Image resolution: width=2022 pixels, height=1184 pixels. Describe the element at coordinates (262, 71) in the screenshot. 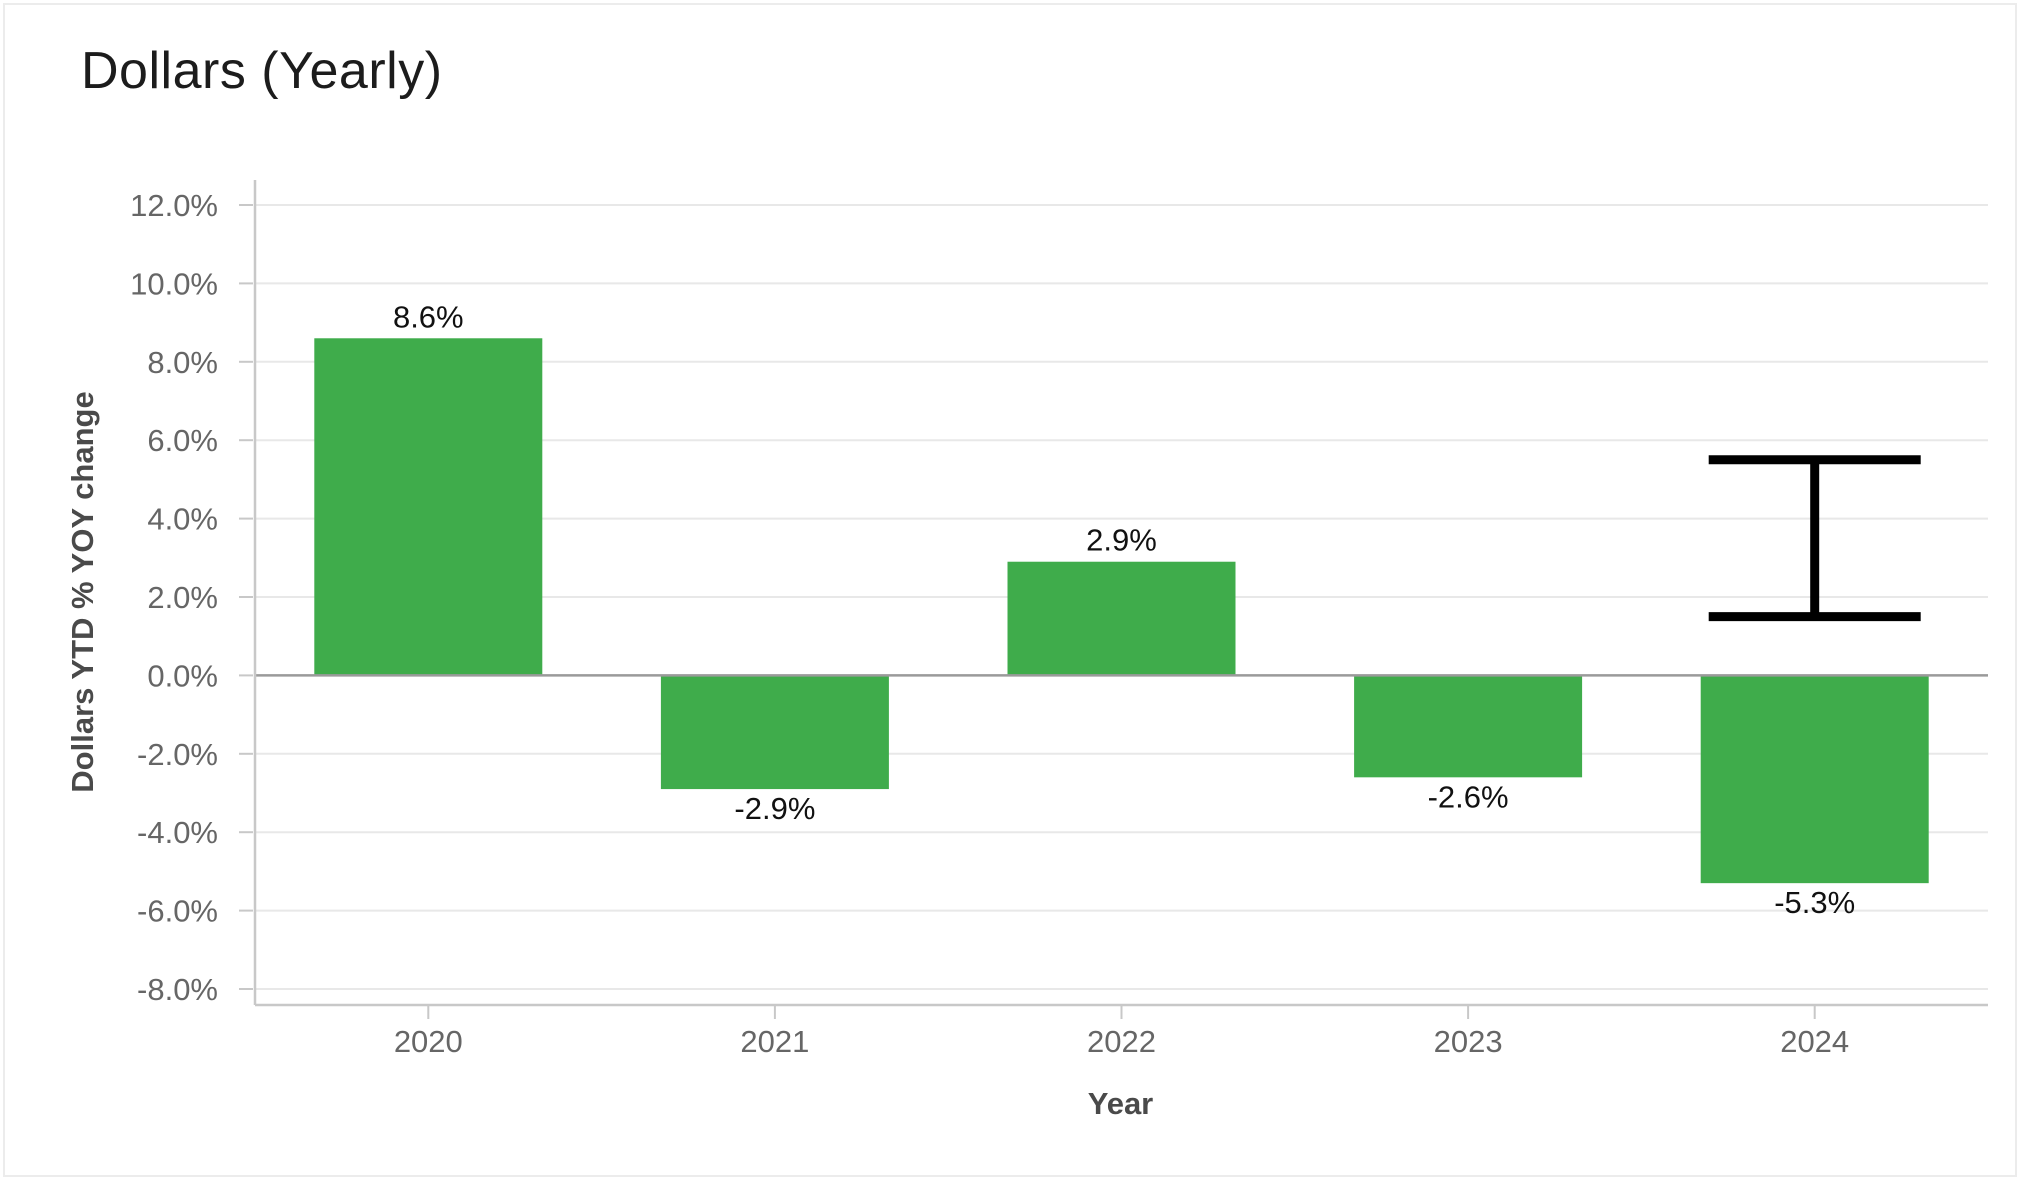

I see `chart-title: Dollars (Yearly)` at that location.